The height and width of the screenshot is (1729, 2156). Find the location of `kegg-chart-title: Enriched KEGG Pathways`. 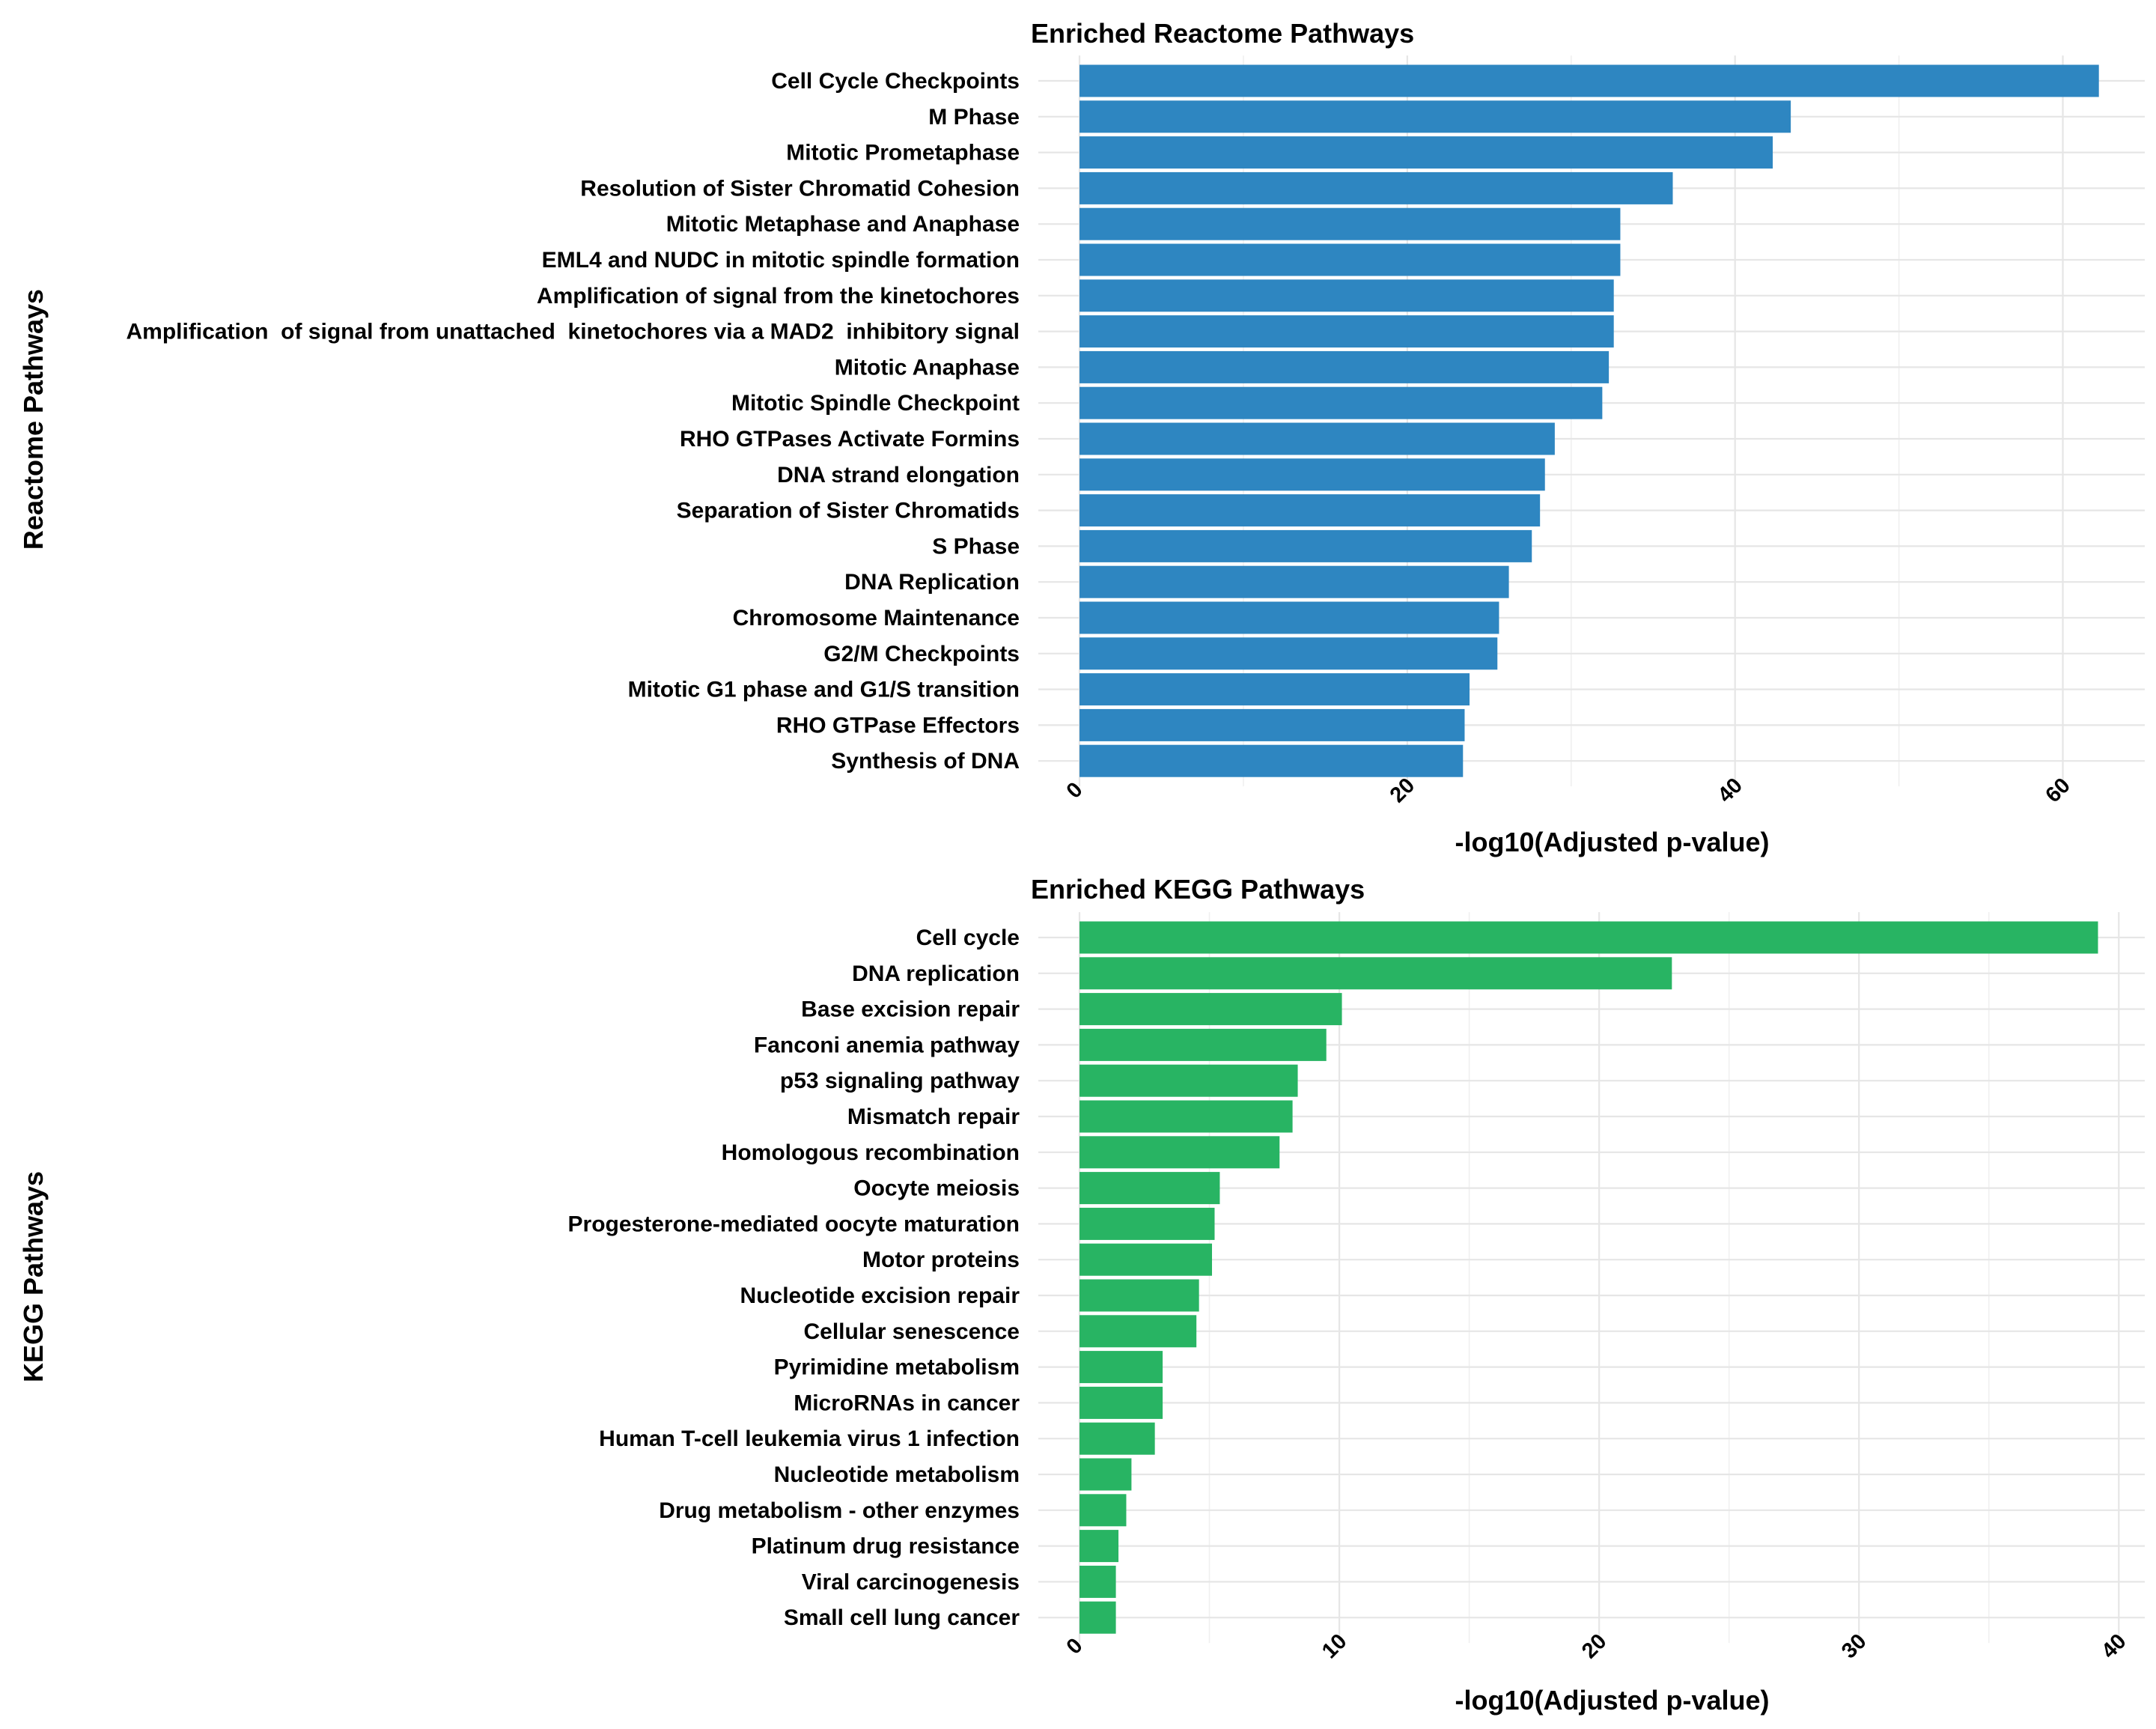

kegg-chart-title: Enriched KEGG Pathways is located at coordinates (1198, 889).